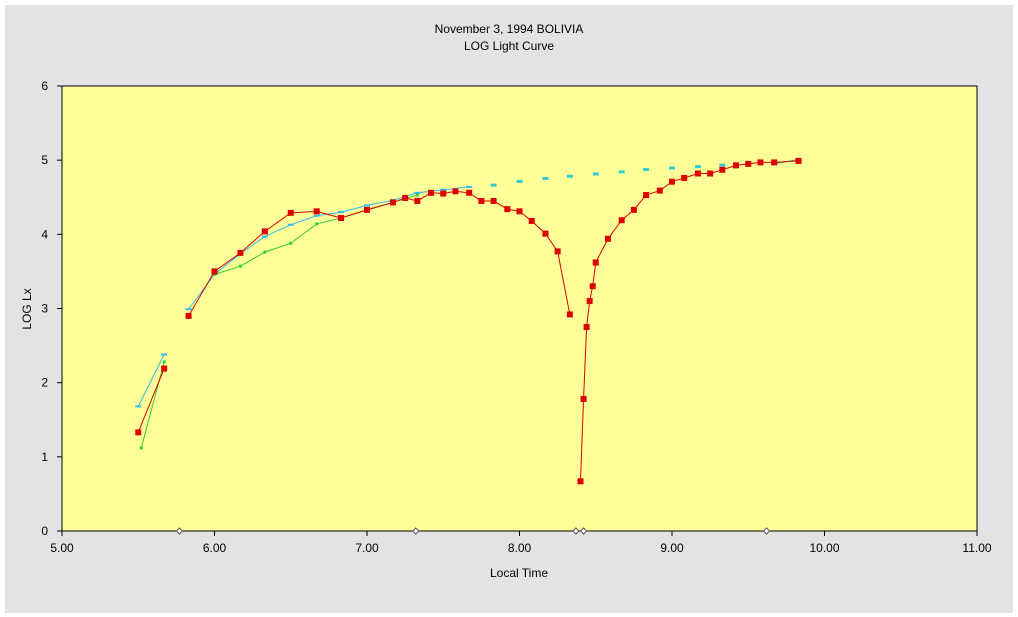 This screenshot has width=1018, height=617. Describe the element at coordinates (44, 309) in the screenshot. I see `y-tick-label: 3` at that location.